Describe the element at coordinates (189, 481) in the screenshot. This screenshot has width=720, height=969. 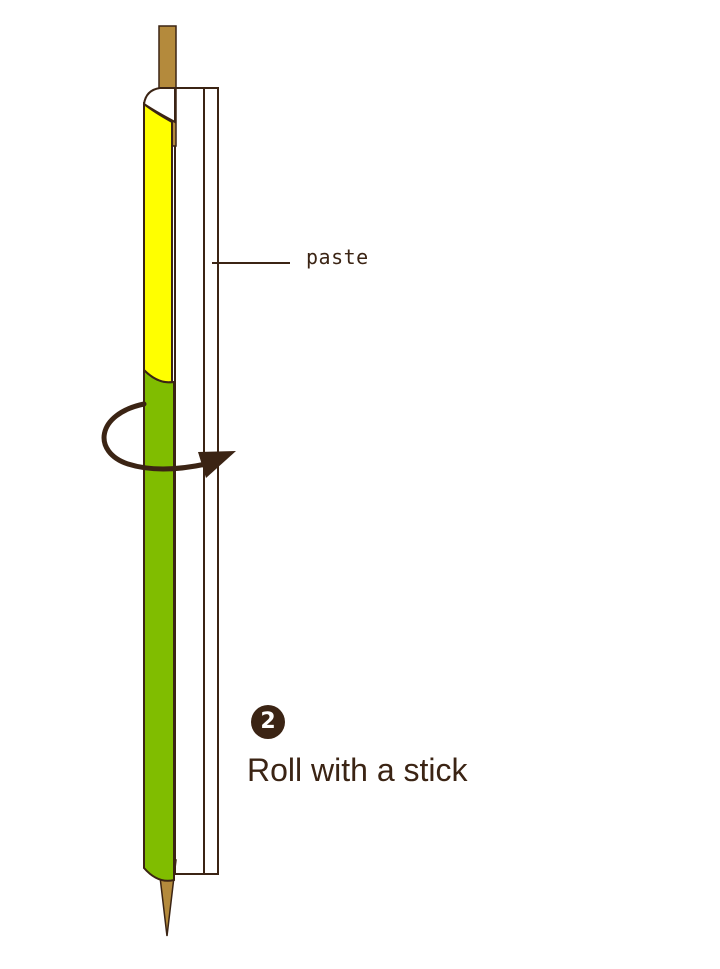
I see `paper-sheet` at that location.